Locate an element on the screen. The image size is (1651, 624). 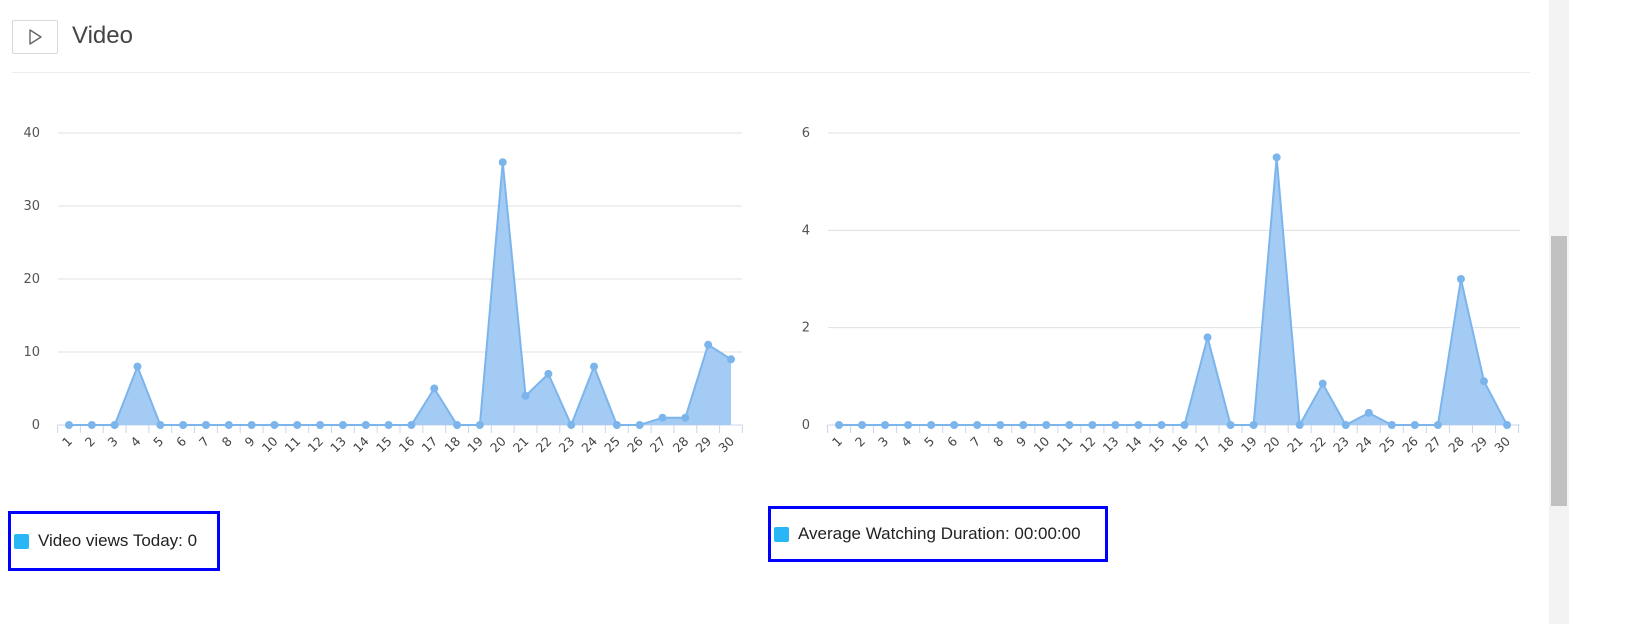
legend-average-watching-duration: Average Watching Duration: 00:00:00 is located at coordinates (938, 534).